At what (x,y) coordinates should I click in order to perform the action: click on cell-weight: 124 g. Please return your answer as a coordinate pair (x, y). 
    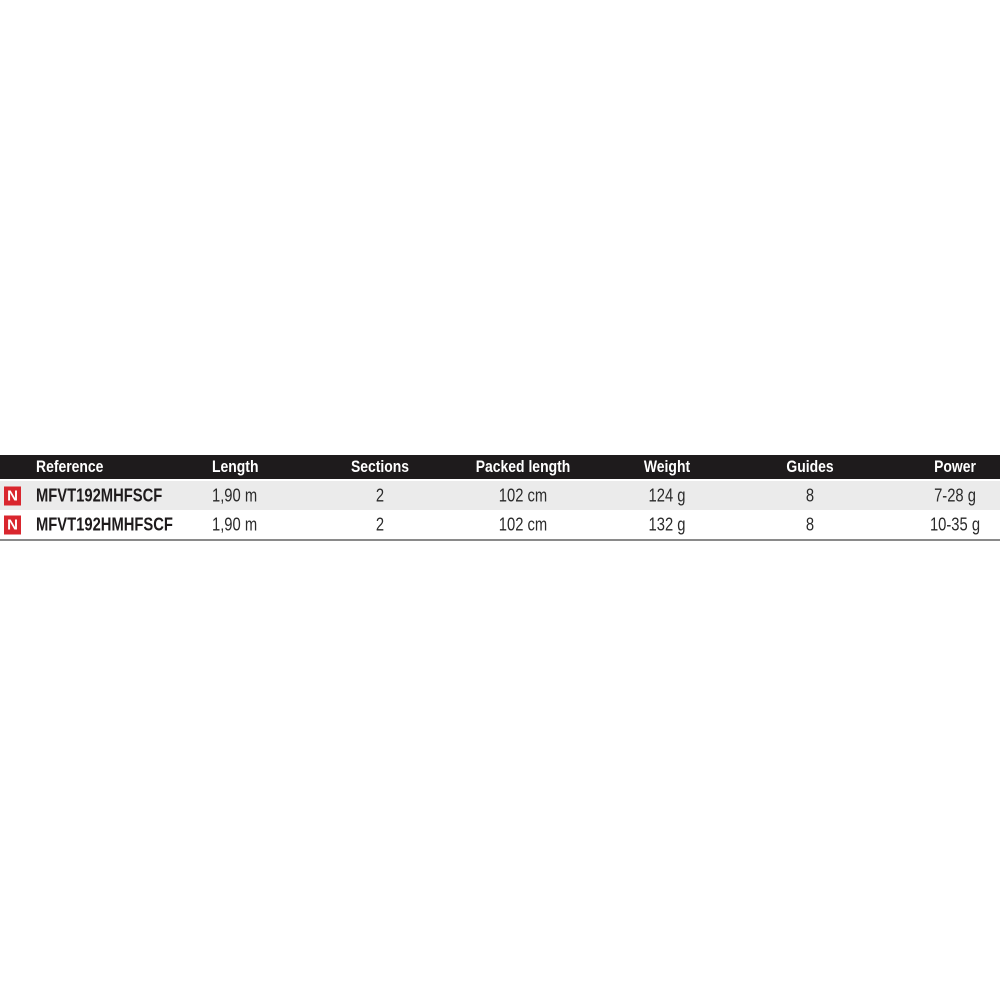
    Looking at the image, I should click on (667, 495).